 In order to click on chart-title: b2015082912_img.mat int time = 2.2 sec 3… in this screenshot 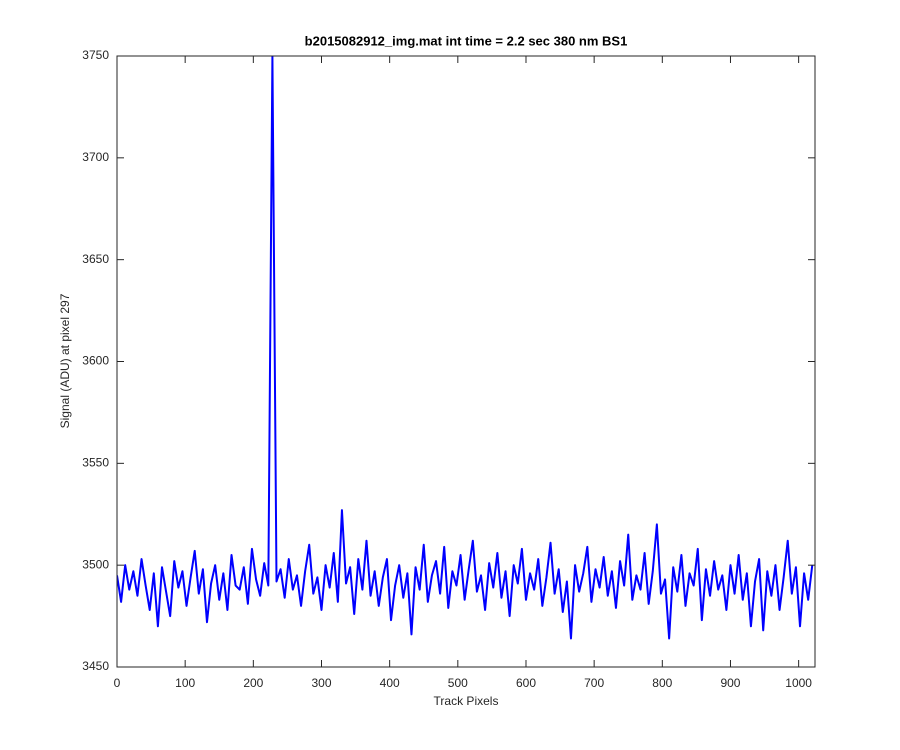, I will do `click(466, 40)`.